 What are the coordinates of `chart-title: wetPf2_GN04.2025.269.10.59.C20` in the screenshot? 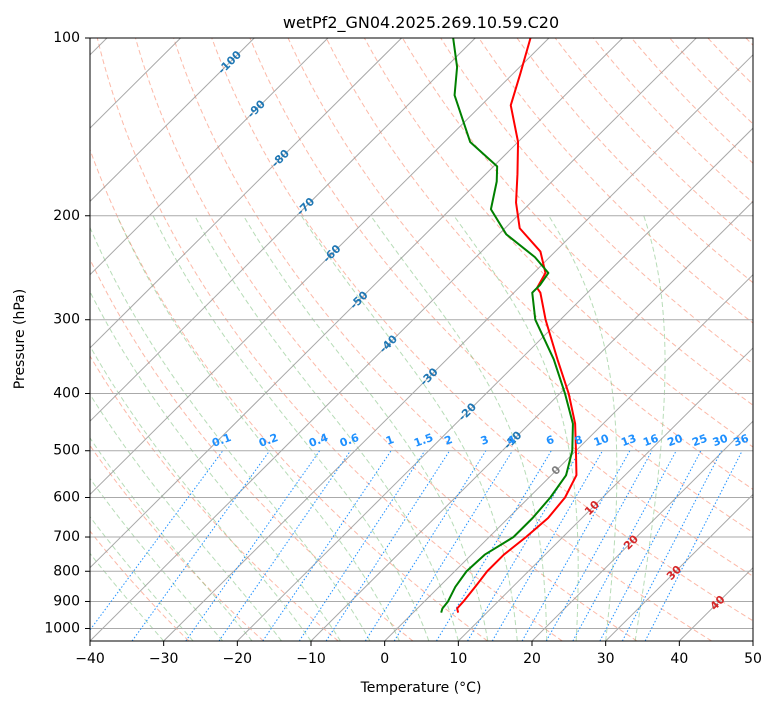 It's located at (421, 23).